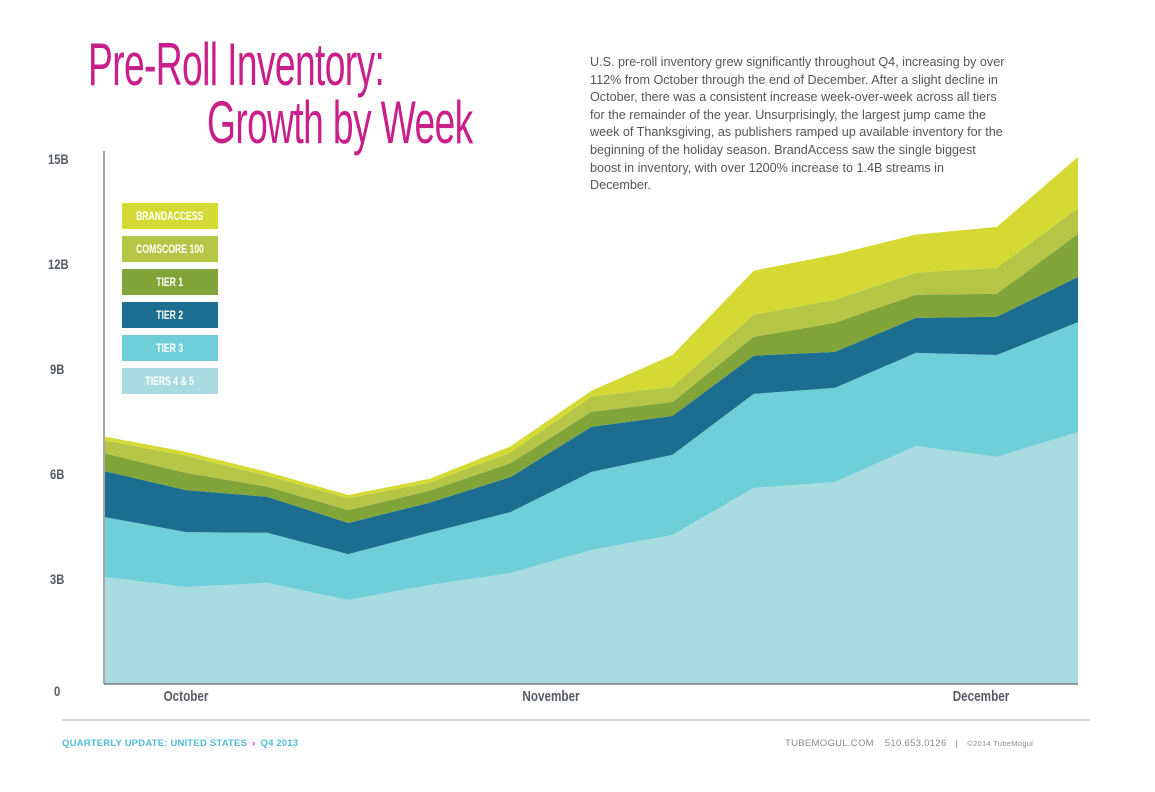  I want to click on legend-item-tier-3: TIER 3, so click(170, 348).